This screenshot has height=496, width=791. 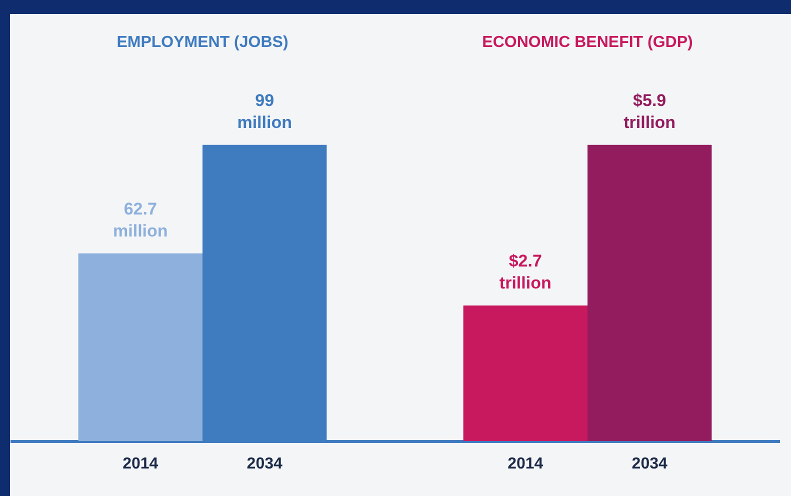 I want to click on chart-title: EMPLOYMENT (JOBS), so click(x=202, y=42).